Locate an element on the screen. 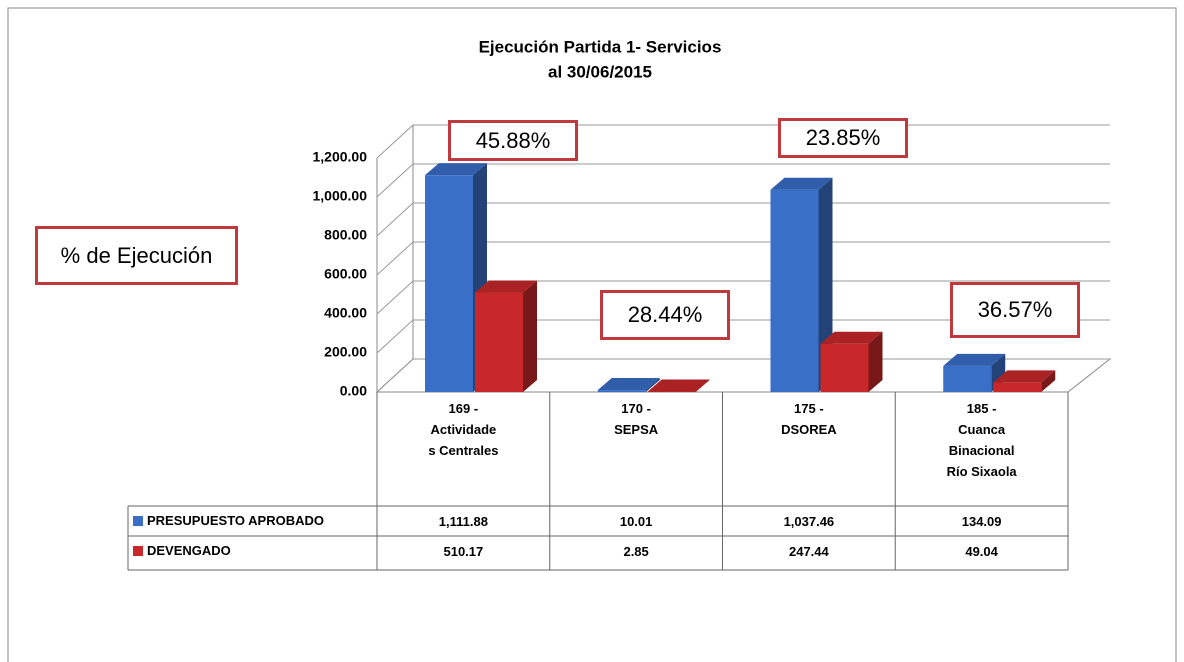 The height and width of the screenshot is (662, 1184). legend-label: PRESUPUESTO APROBADO is located at coordinates (235, 520).